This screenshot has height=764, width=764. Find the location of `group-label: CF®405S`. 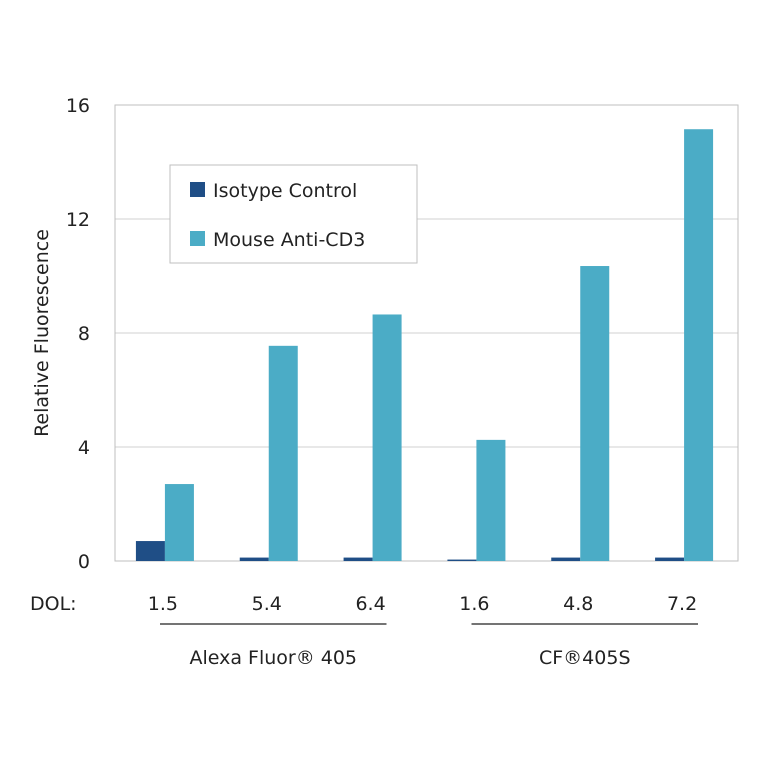

group-label: CF®405S is located at coordinates (585, 658).